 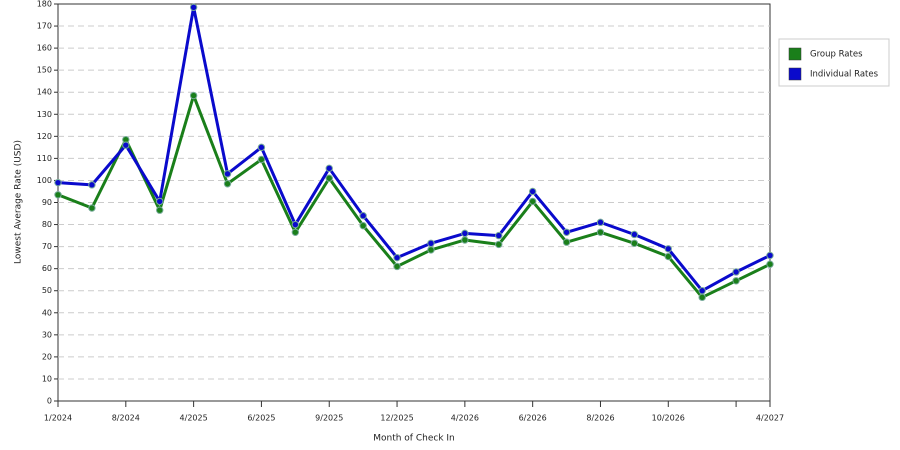 I want to click on x-tick-label: 4/2025, so click(x=194, y=418).